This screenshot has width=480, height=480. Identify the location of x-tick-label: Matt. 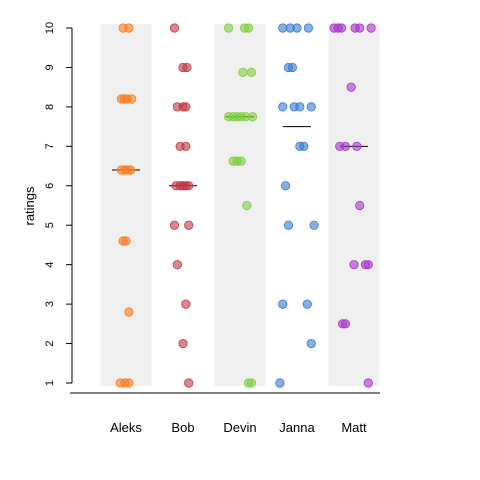
(354, 427).